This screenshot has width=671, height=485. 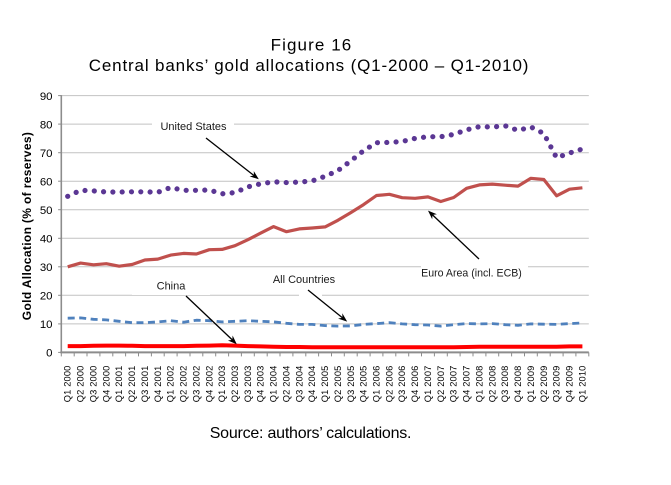 I want to click on svg-text: Q1 2006, so click(x=377, y=384).